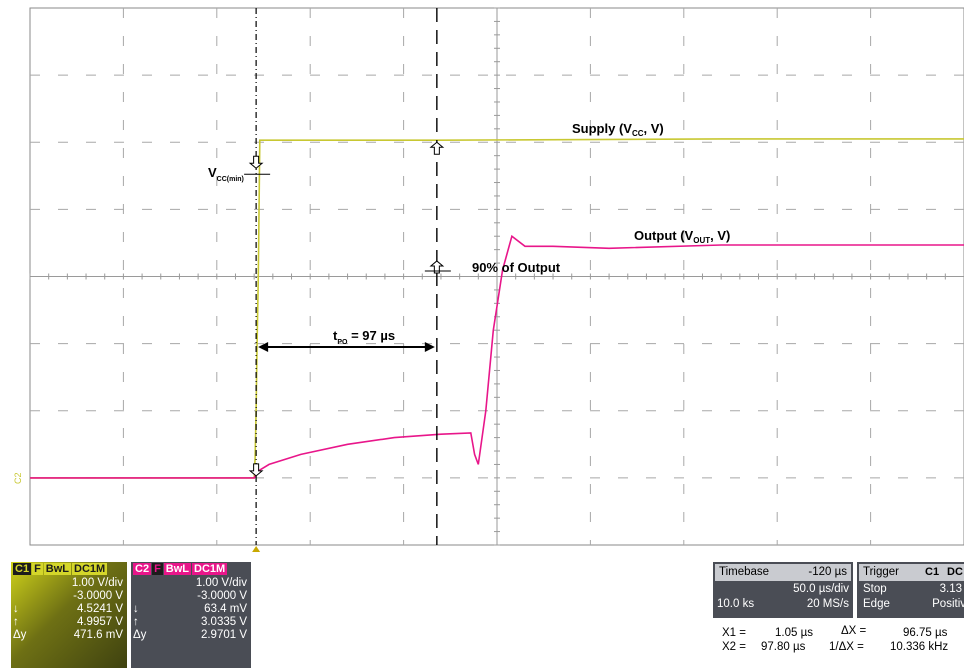 The width and height of the screenshot is (964, 668). What do you see at coordinates (876, 604) in the screenshot?
I see `trigger-type: Edge` at bounding box center [876, 604].